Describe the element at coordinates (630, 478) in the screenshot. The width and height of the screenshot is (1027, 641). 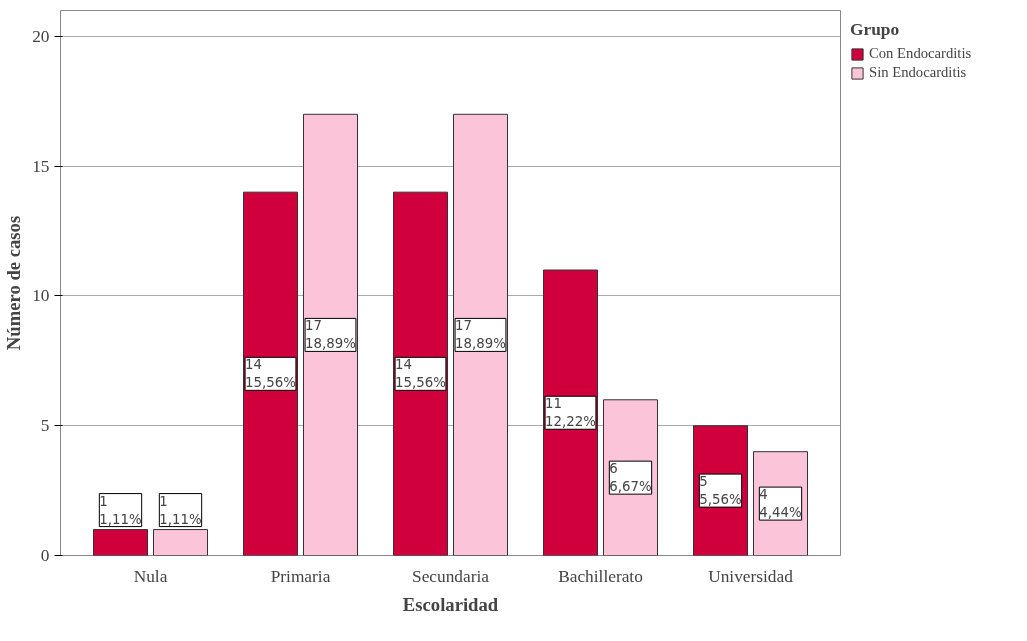
I see `data-label: 6 6,67%` at that location.